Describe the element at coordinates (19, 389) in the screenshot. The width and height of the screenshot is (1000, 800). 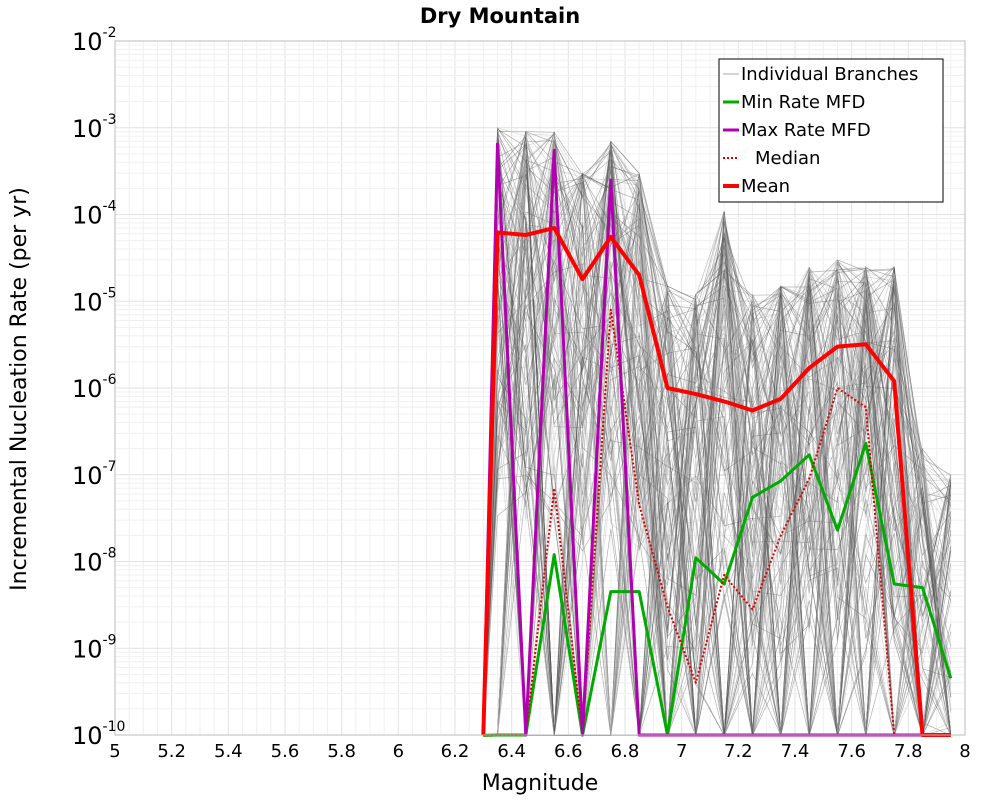
I see `y-axis-label: Incremental Nucleation Rate (per yr)` at that location.